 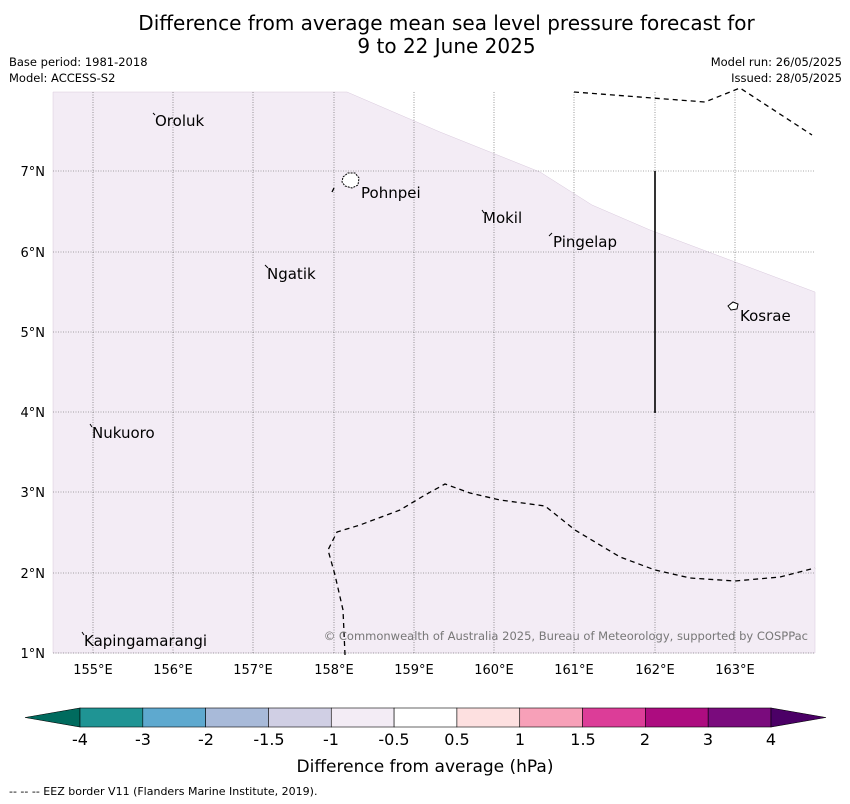 What do you see at coordinates (414, 670) in the screenshot?
I see `lon-tick-label: 159°E` at bounding box center [414, 670].